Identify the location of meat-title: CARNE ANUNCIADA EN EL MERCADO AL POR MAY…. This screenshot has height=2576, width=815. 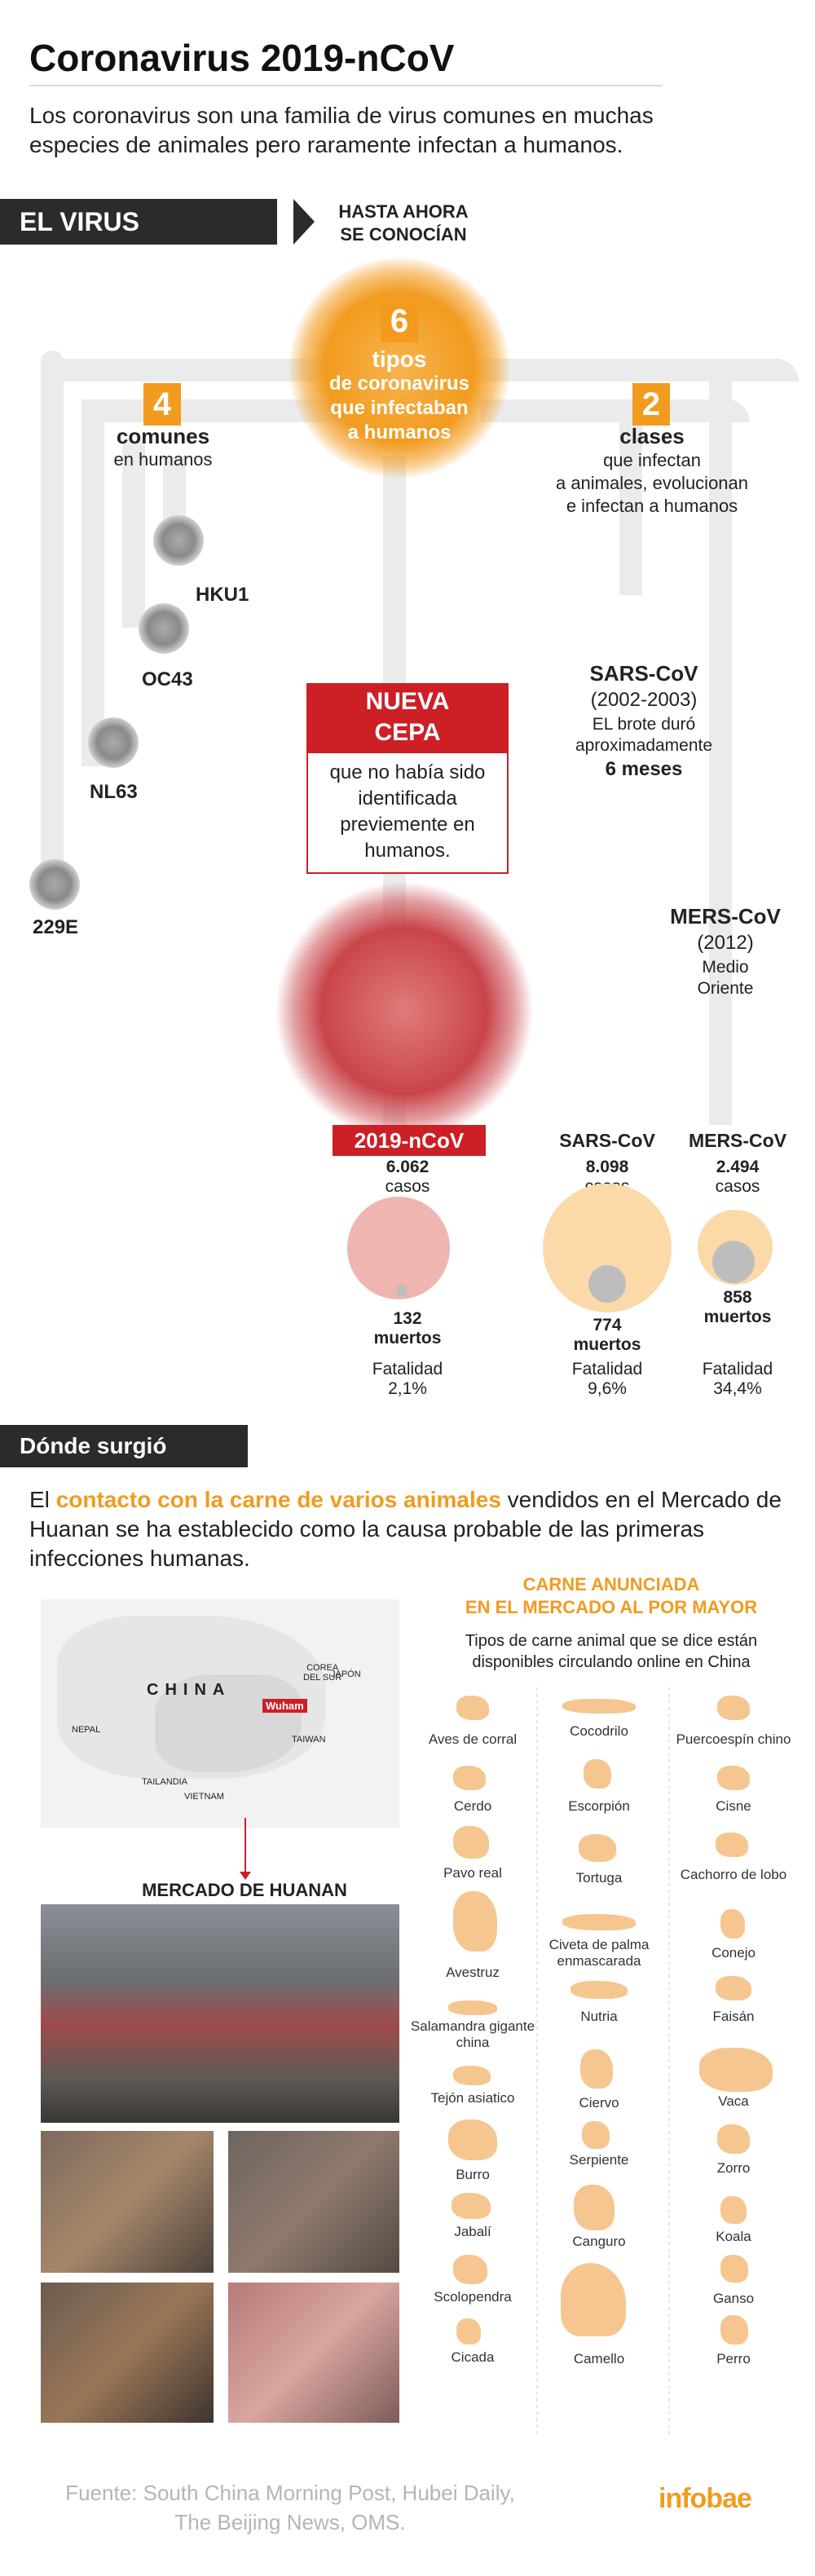
(611, 1596).